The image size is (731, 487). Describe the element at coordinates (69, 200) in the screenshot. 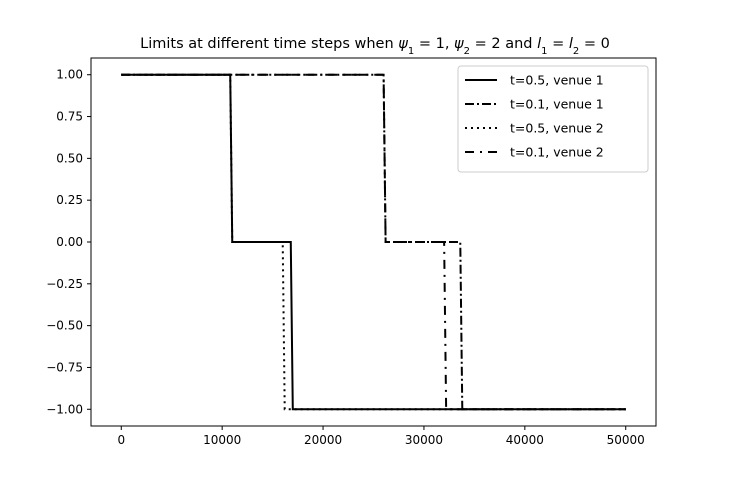

I see `y-tick-label: 0.25` at that location.